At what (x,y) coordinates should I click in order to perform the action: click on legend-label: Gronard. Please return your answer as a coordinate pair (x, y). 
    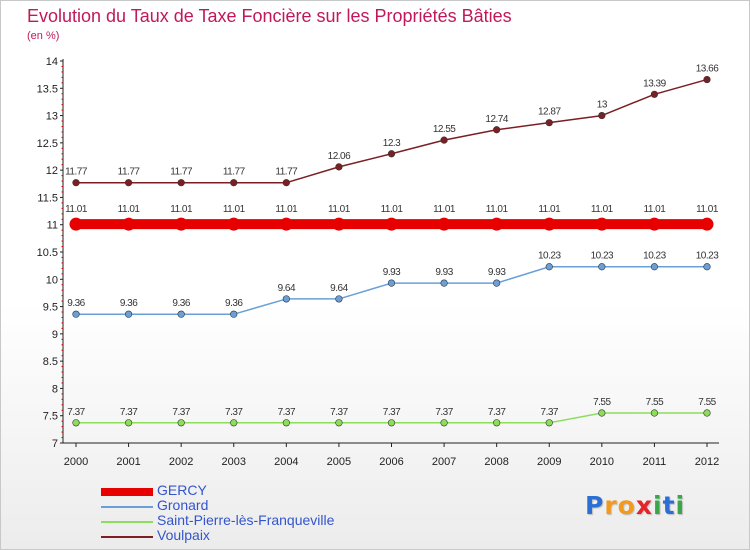
    Looking at the image, I should click on (183, 505).